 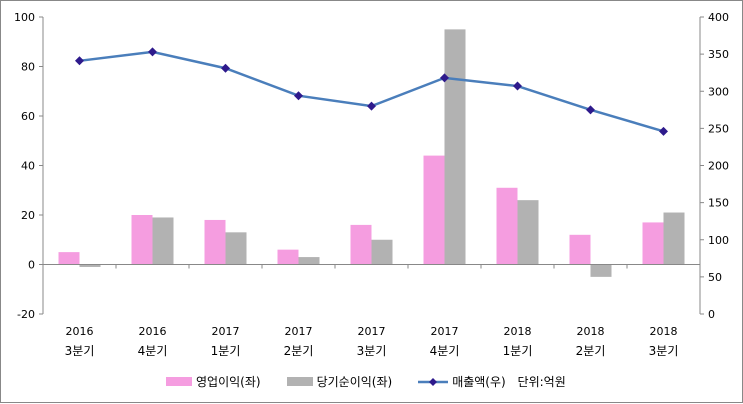 I want to click on legend-label: 매출액(우), so click(x=479, y=382).